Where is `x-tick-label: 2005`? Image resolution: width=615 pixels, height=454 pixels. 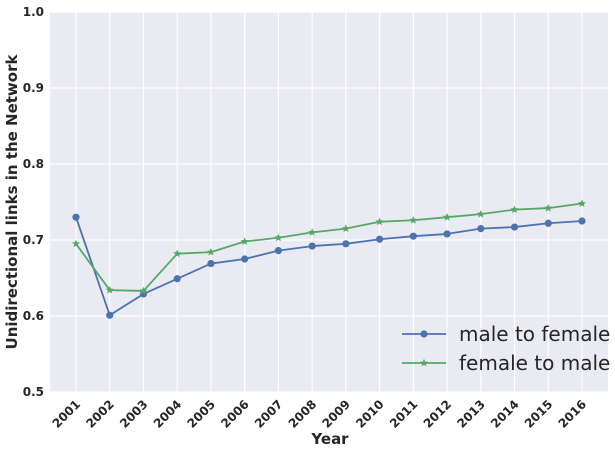 x-tick-label: 2005 is located at coordinates (202, 414).